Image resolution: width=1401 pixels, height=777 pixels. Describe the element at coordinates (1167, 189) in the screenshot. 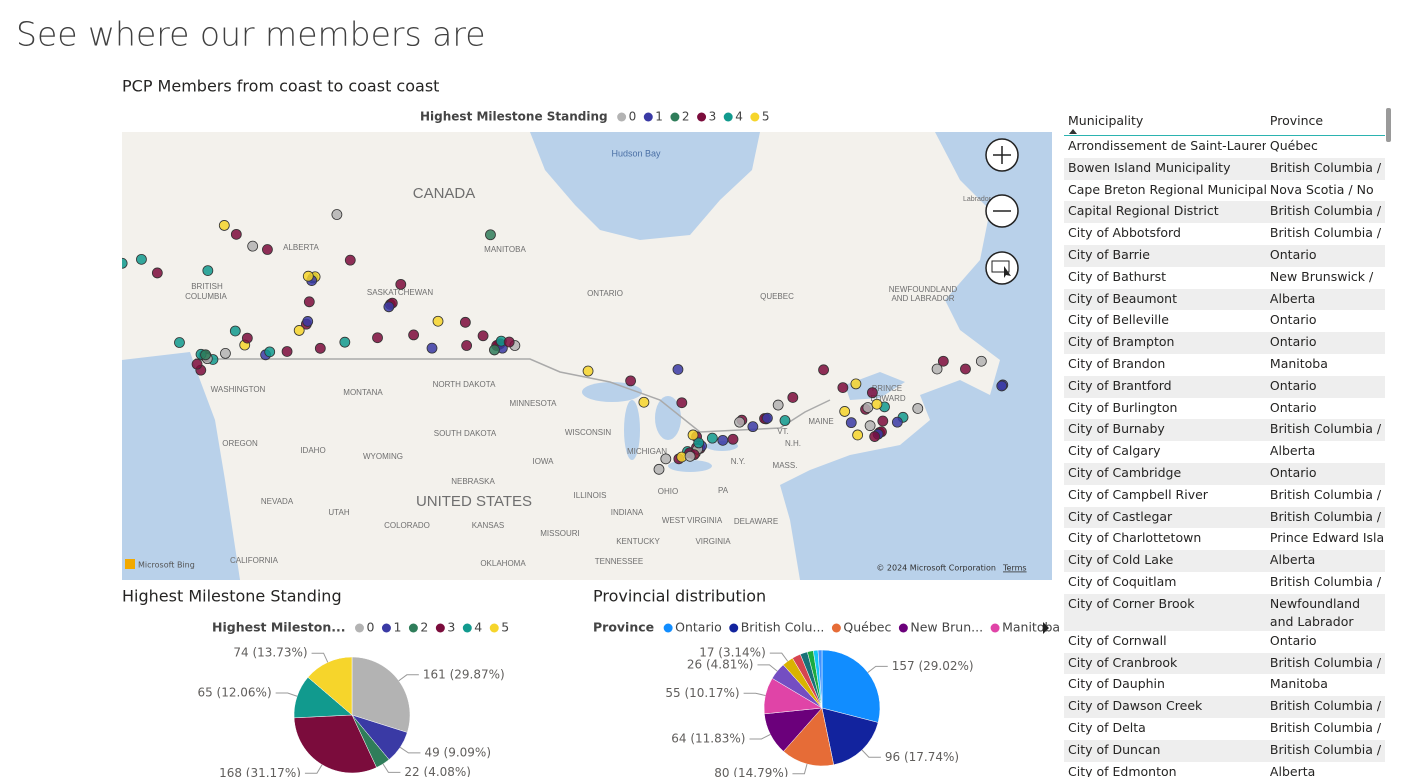

I see `table-cell: Cape Breton Regional Municipality` at that location.